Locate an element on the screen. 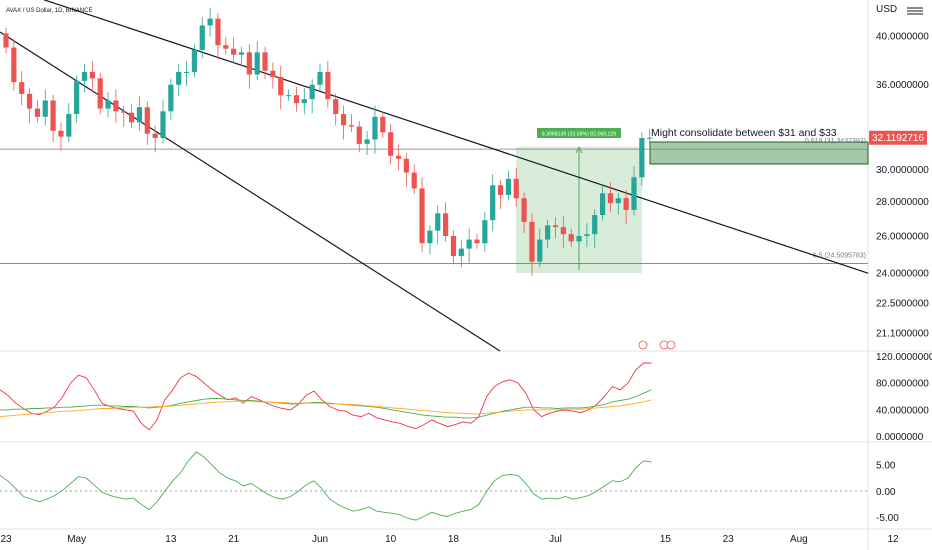 The image size is (932, 550). price-tick-label: 30.0000000 is located at coordinates (902, 170).